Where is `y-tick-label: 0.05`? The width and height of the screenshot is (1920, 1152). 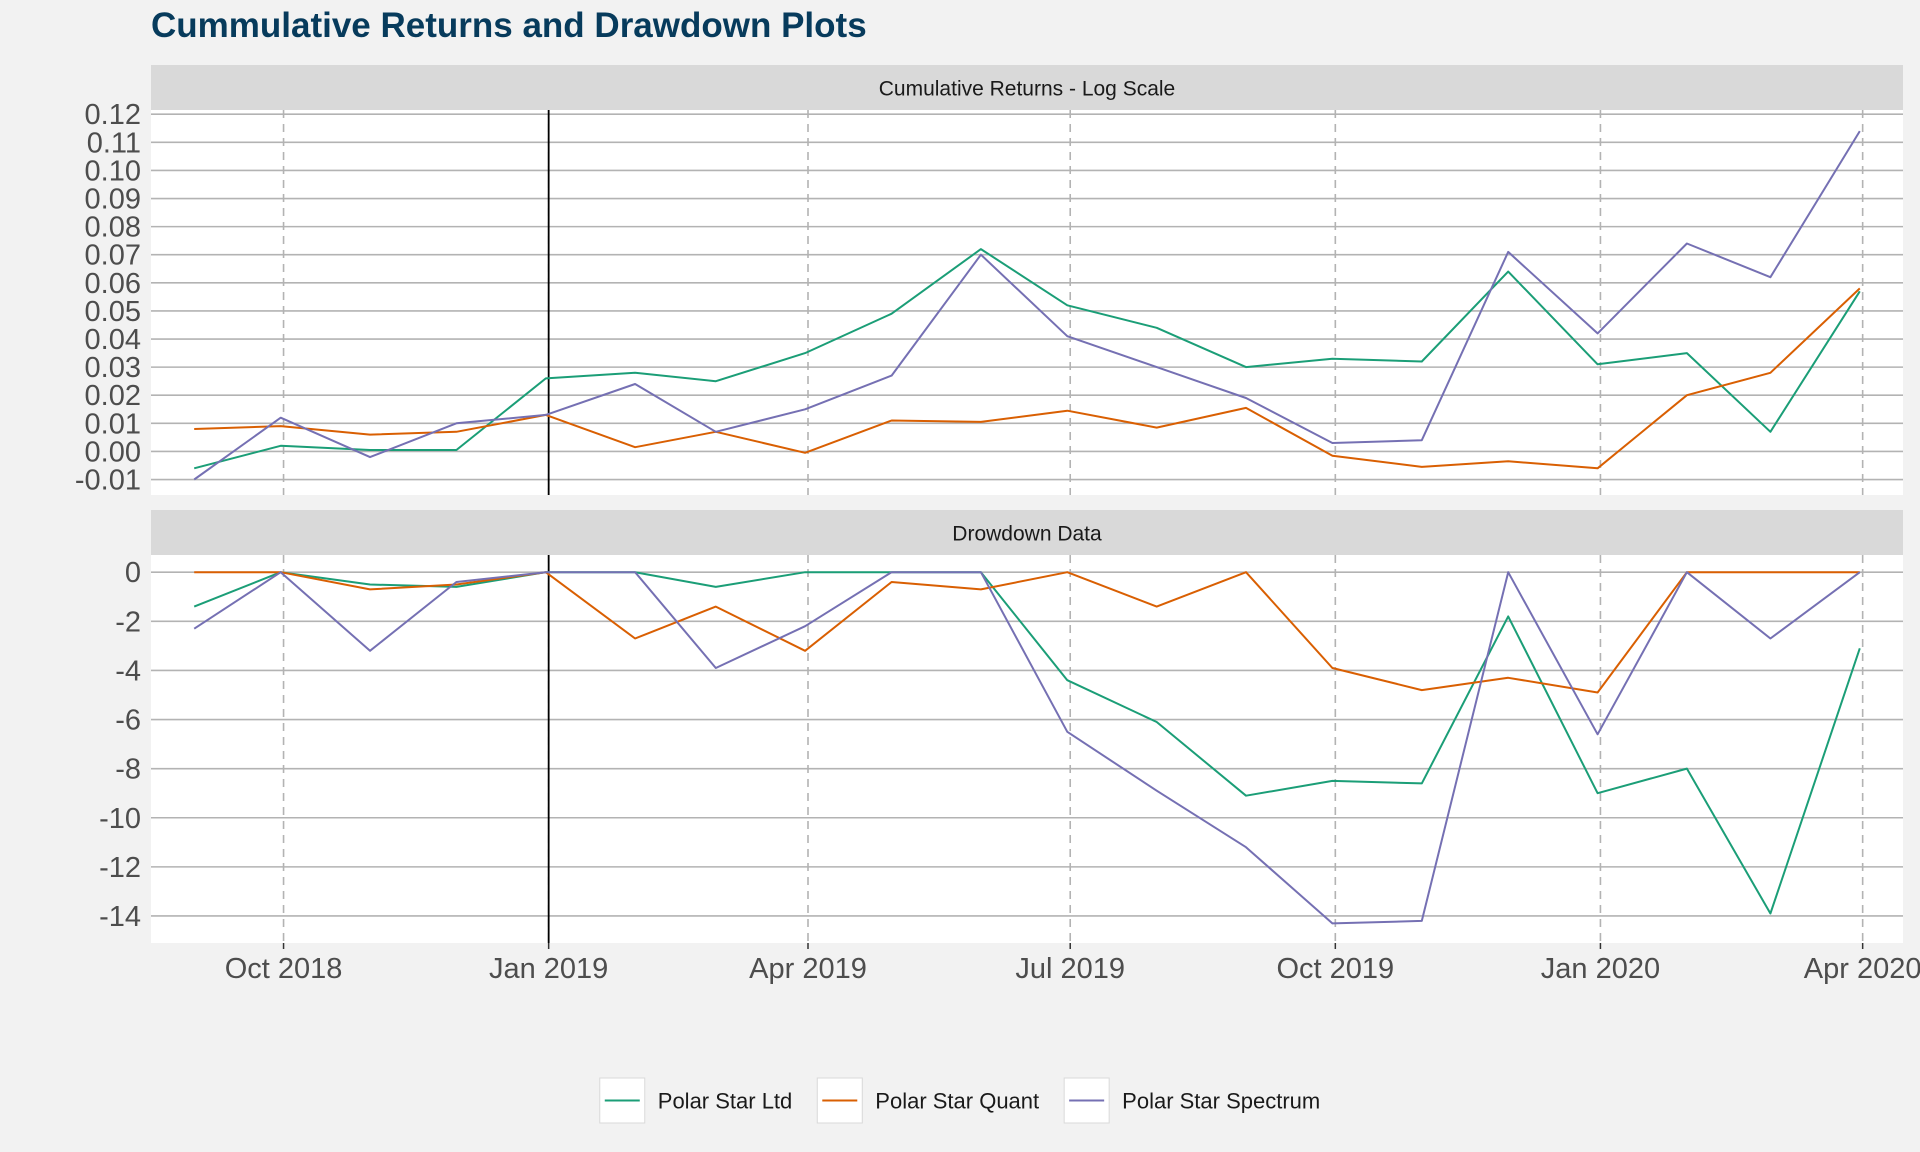 y-tick-label: 0.05 is located at coordinates (113, 312).